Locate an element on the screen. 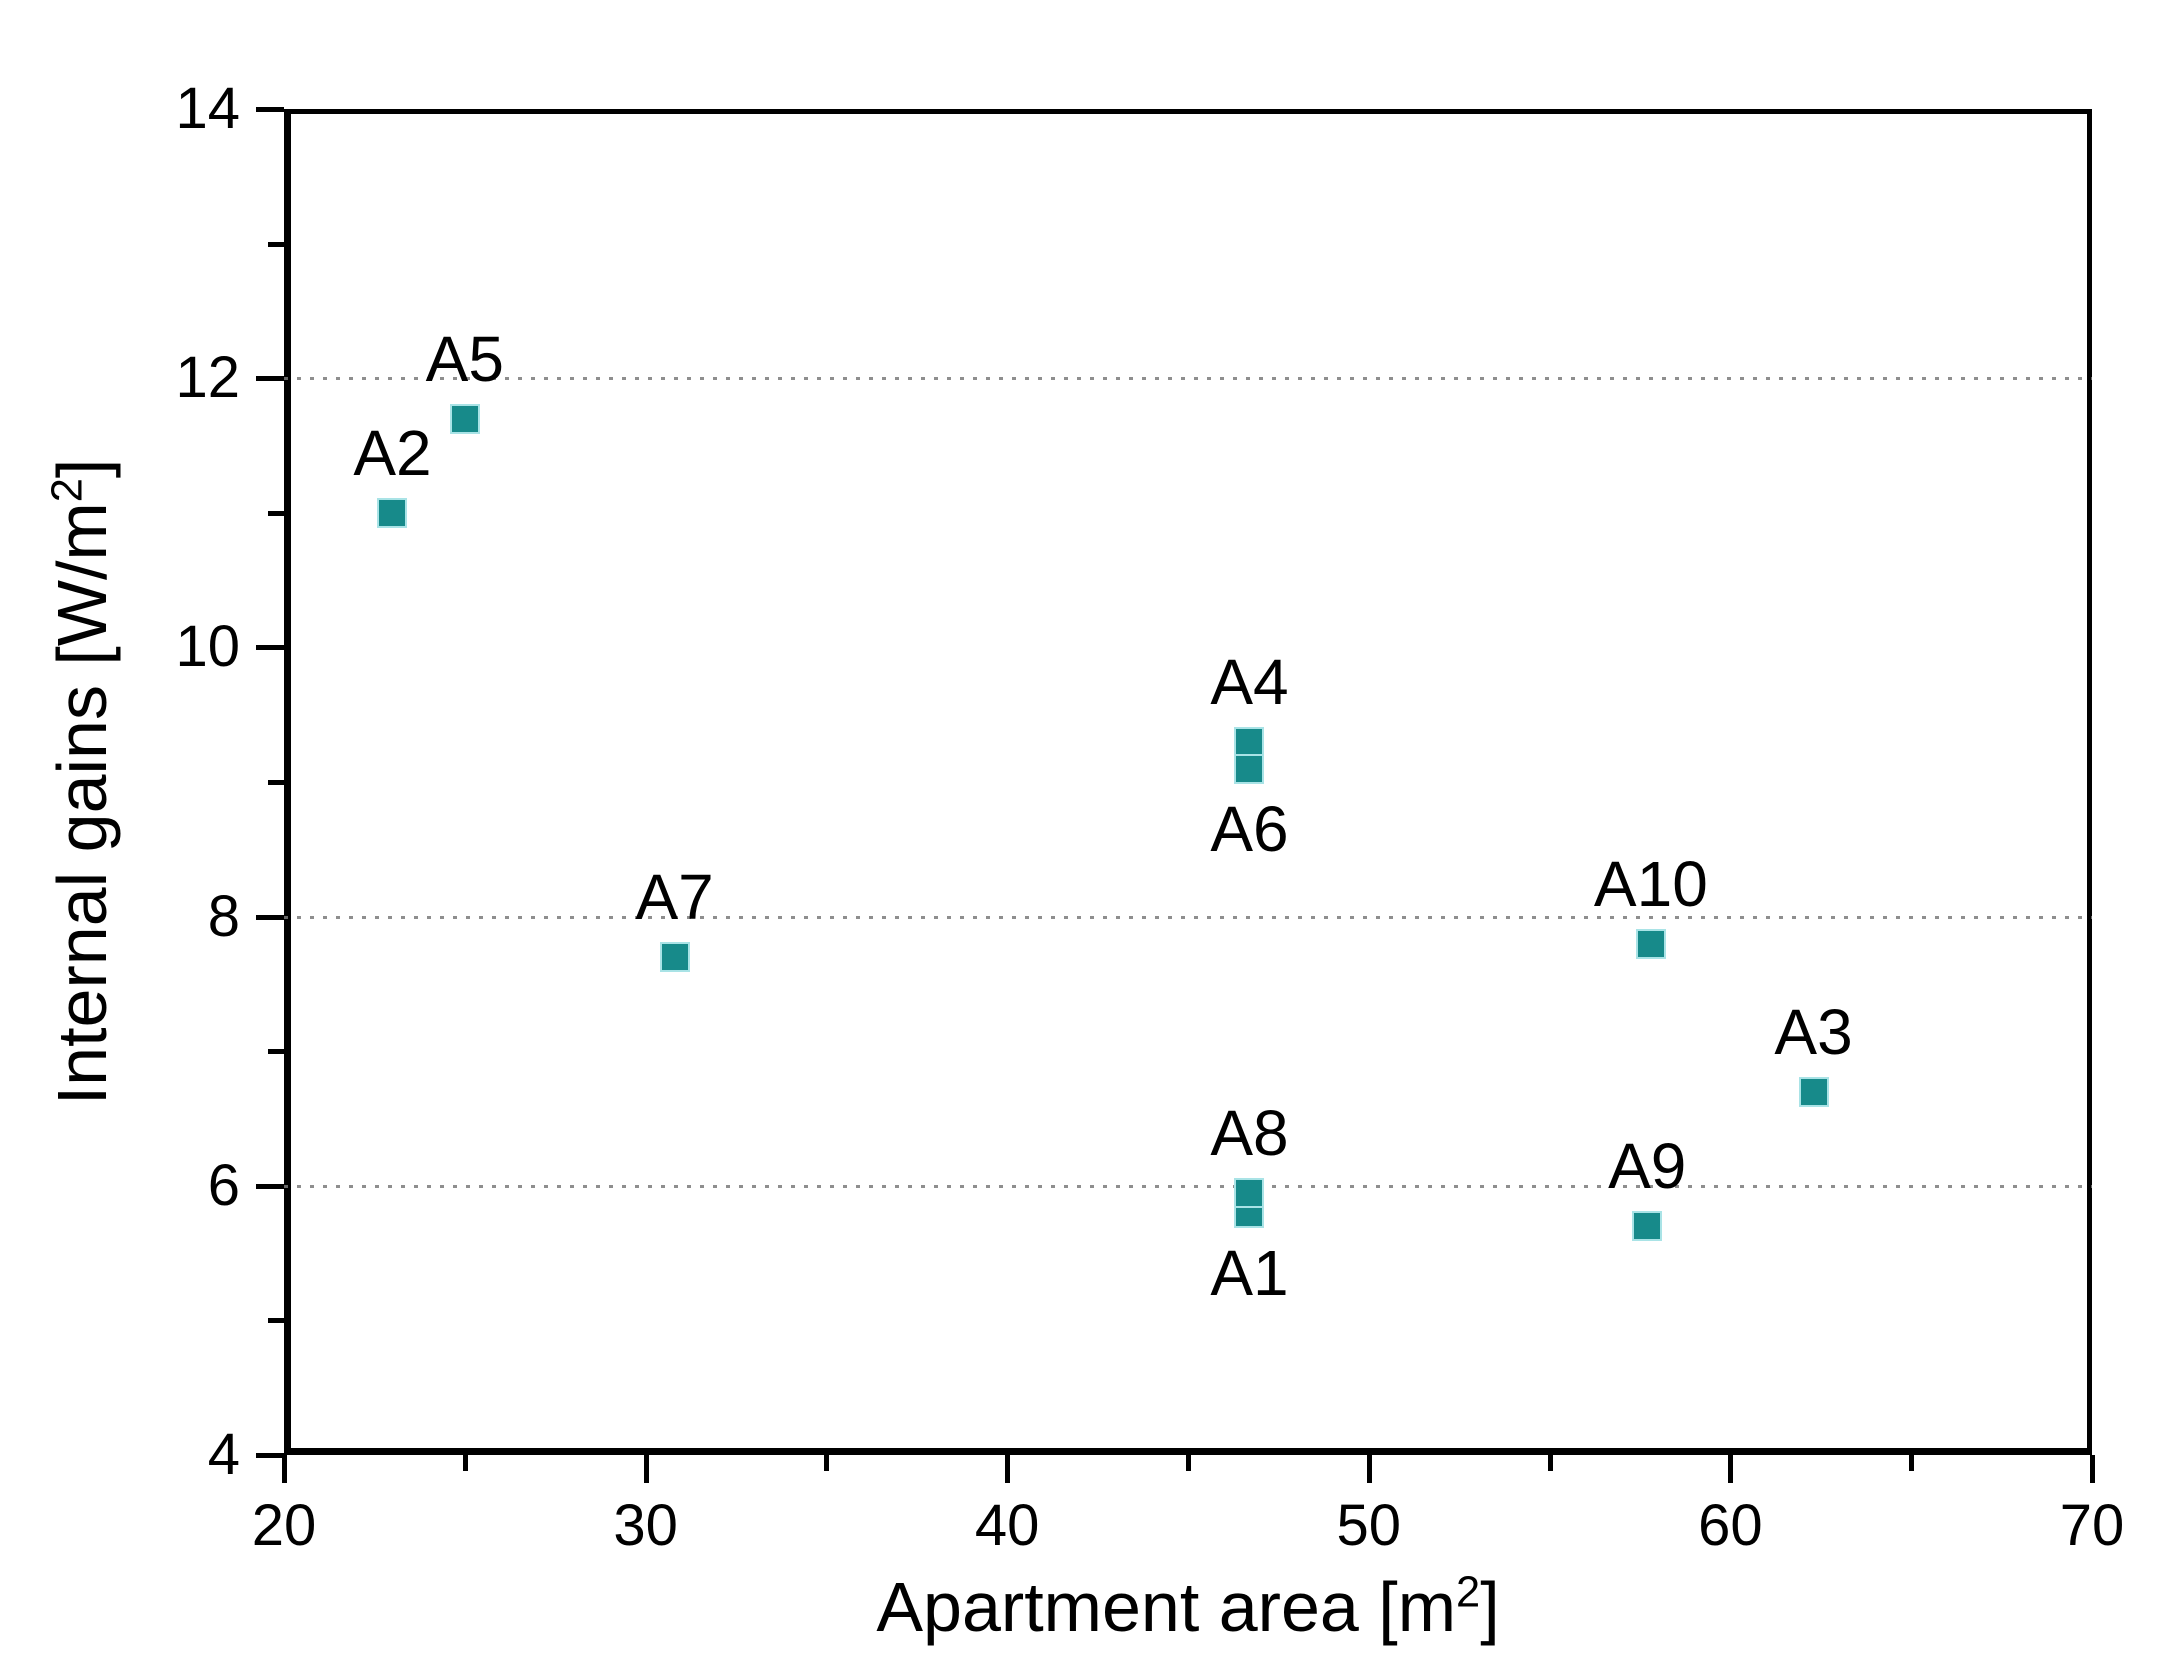  data-point-marker-A9 is located at coordinates (1647, 1226).